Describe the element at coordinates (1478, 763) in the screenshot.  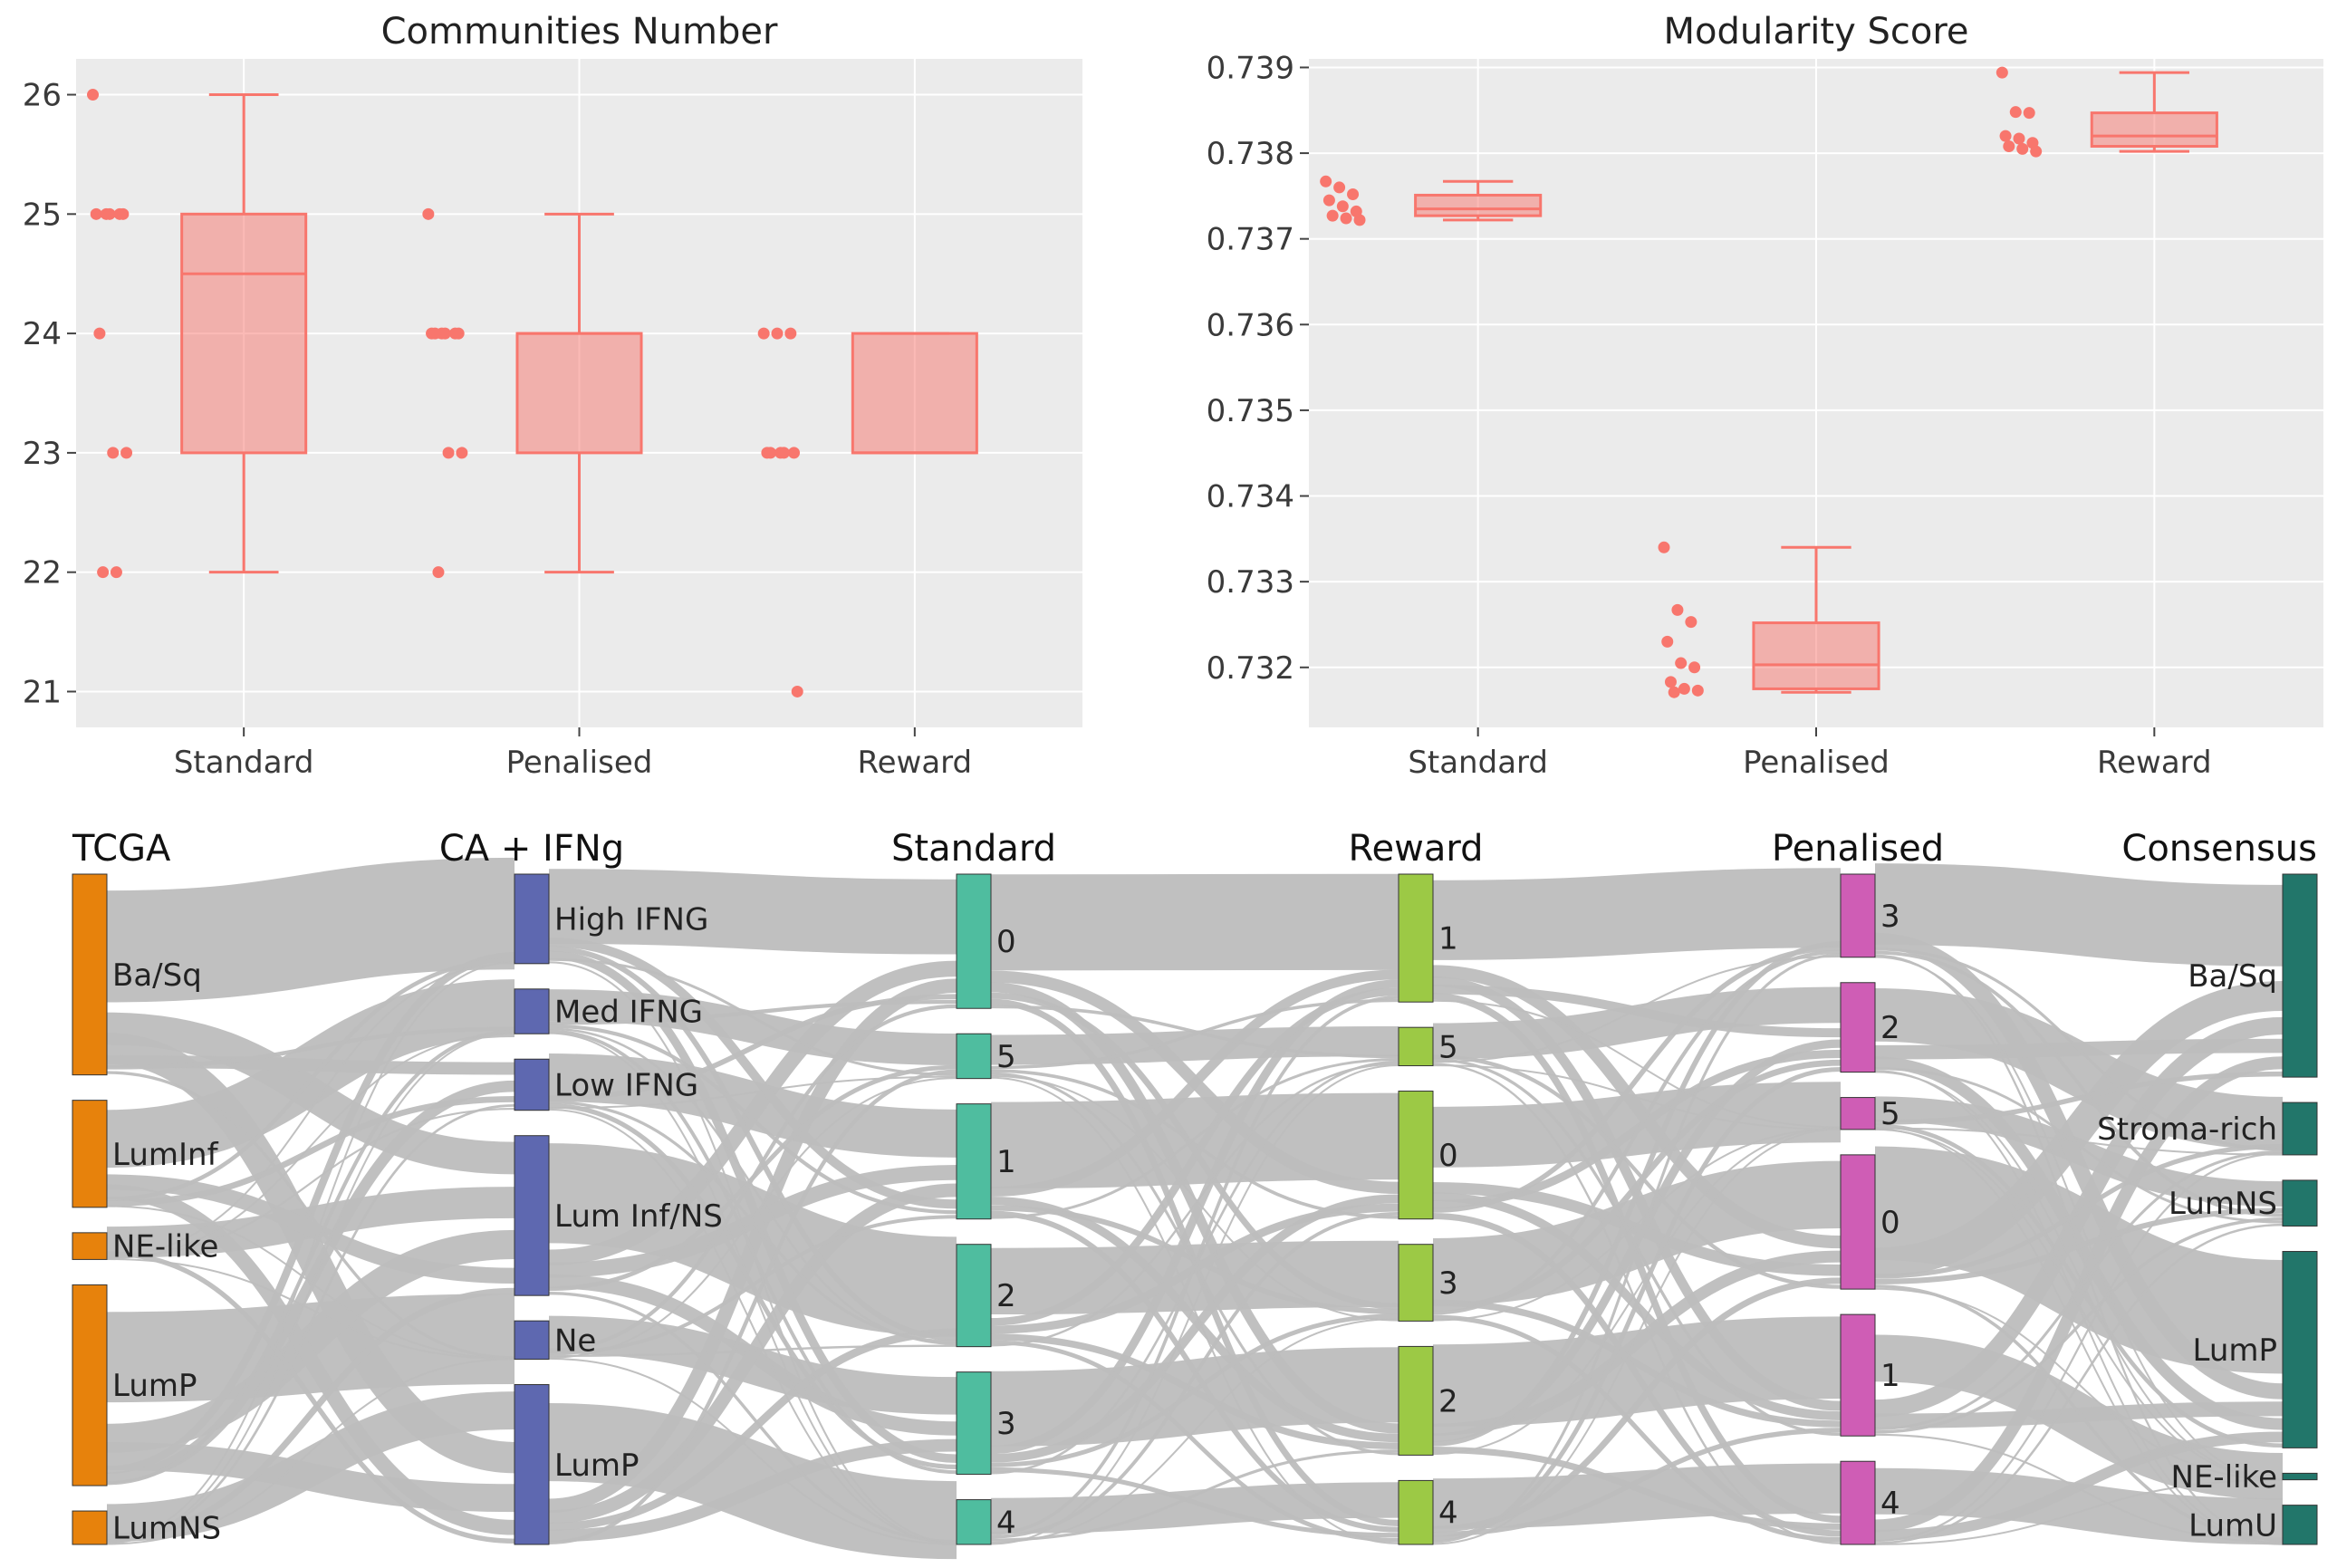
I see `x-tick-label: Standard` at that location.